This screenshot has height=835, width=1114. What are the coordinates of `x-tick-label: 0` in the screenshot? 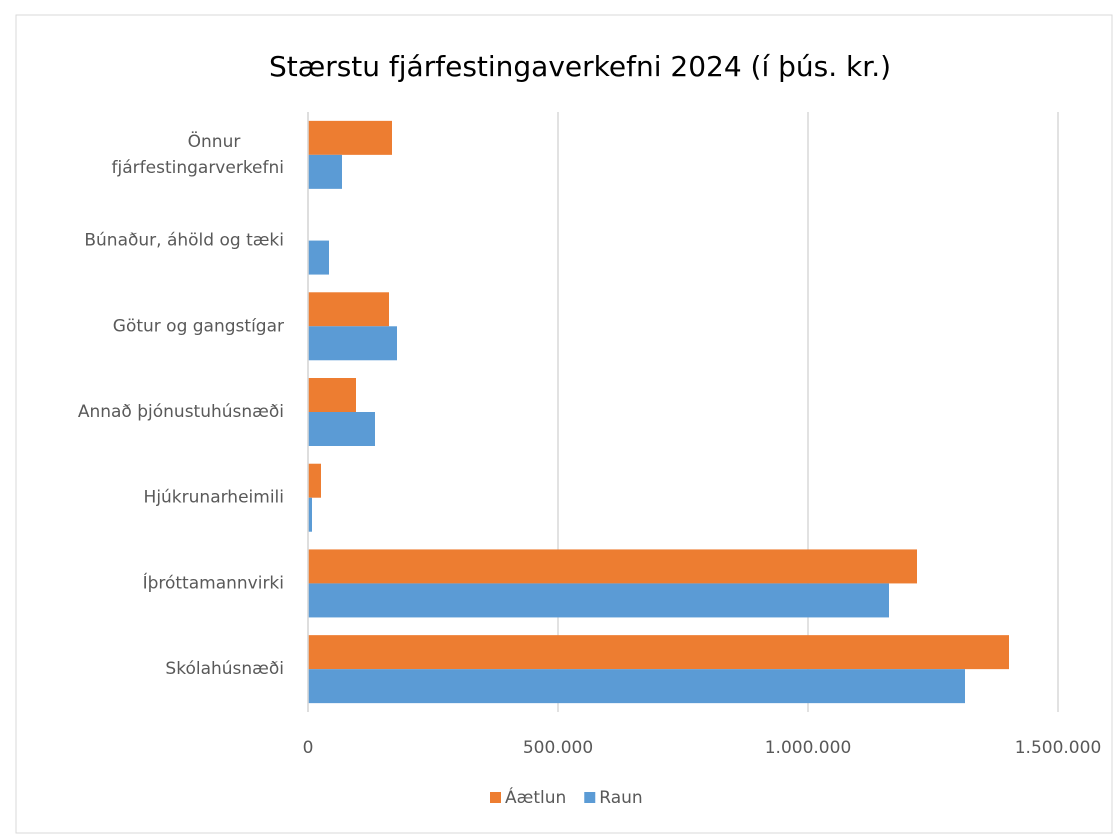 It's located at (308, 748).